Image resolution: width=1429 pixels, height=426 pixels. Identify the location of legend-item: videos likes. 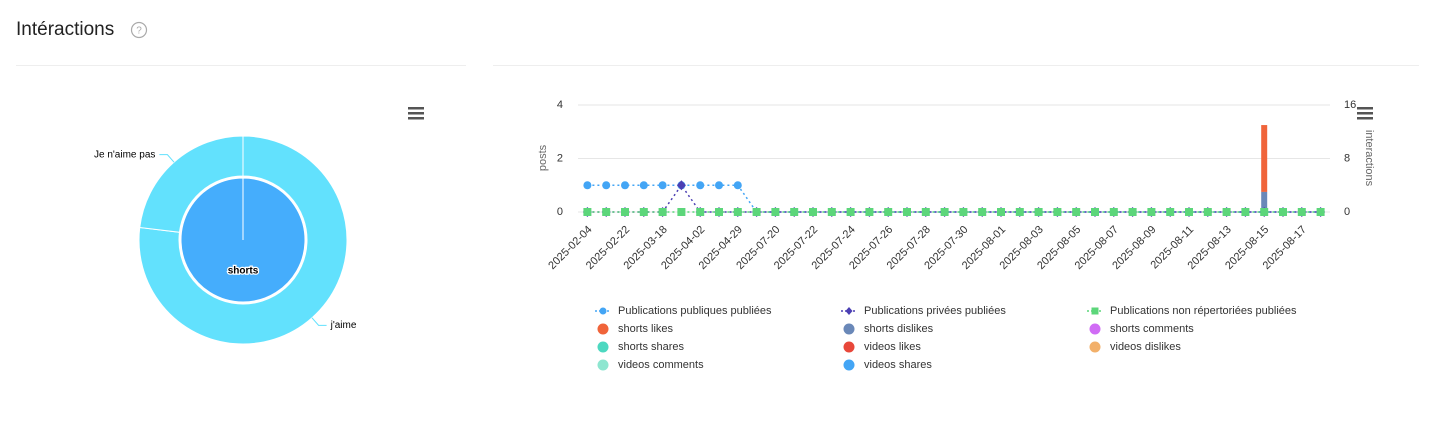
(882, 347).